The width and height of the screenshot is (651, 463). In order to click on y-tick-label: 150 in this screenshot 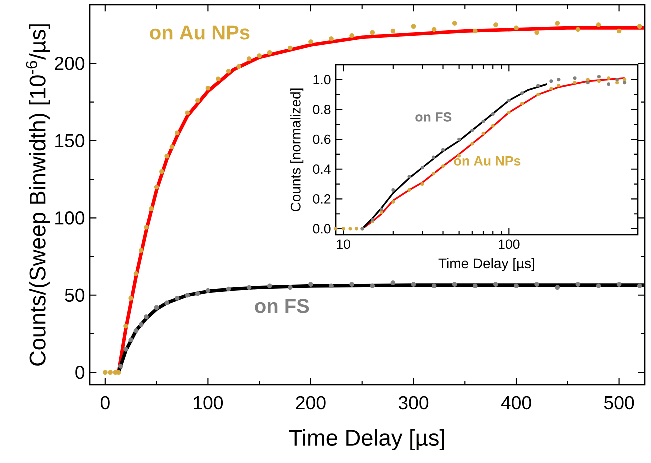, I will do `click(70, 141)`.